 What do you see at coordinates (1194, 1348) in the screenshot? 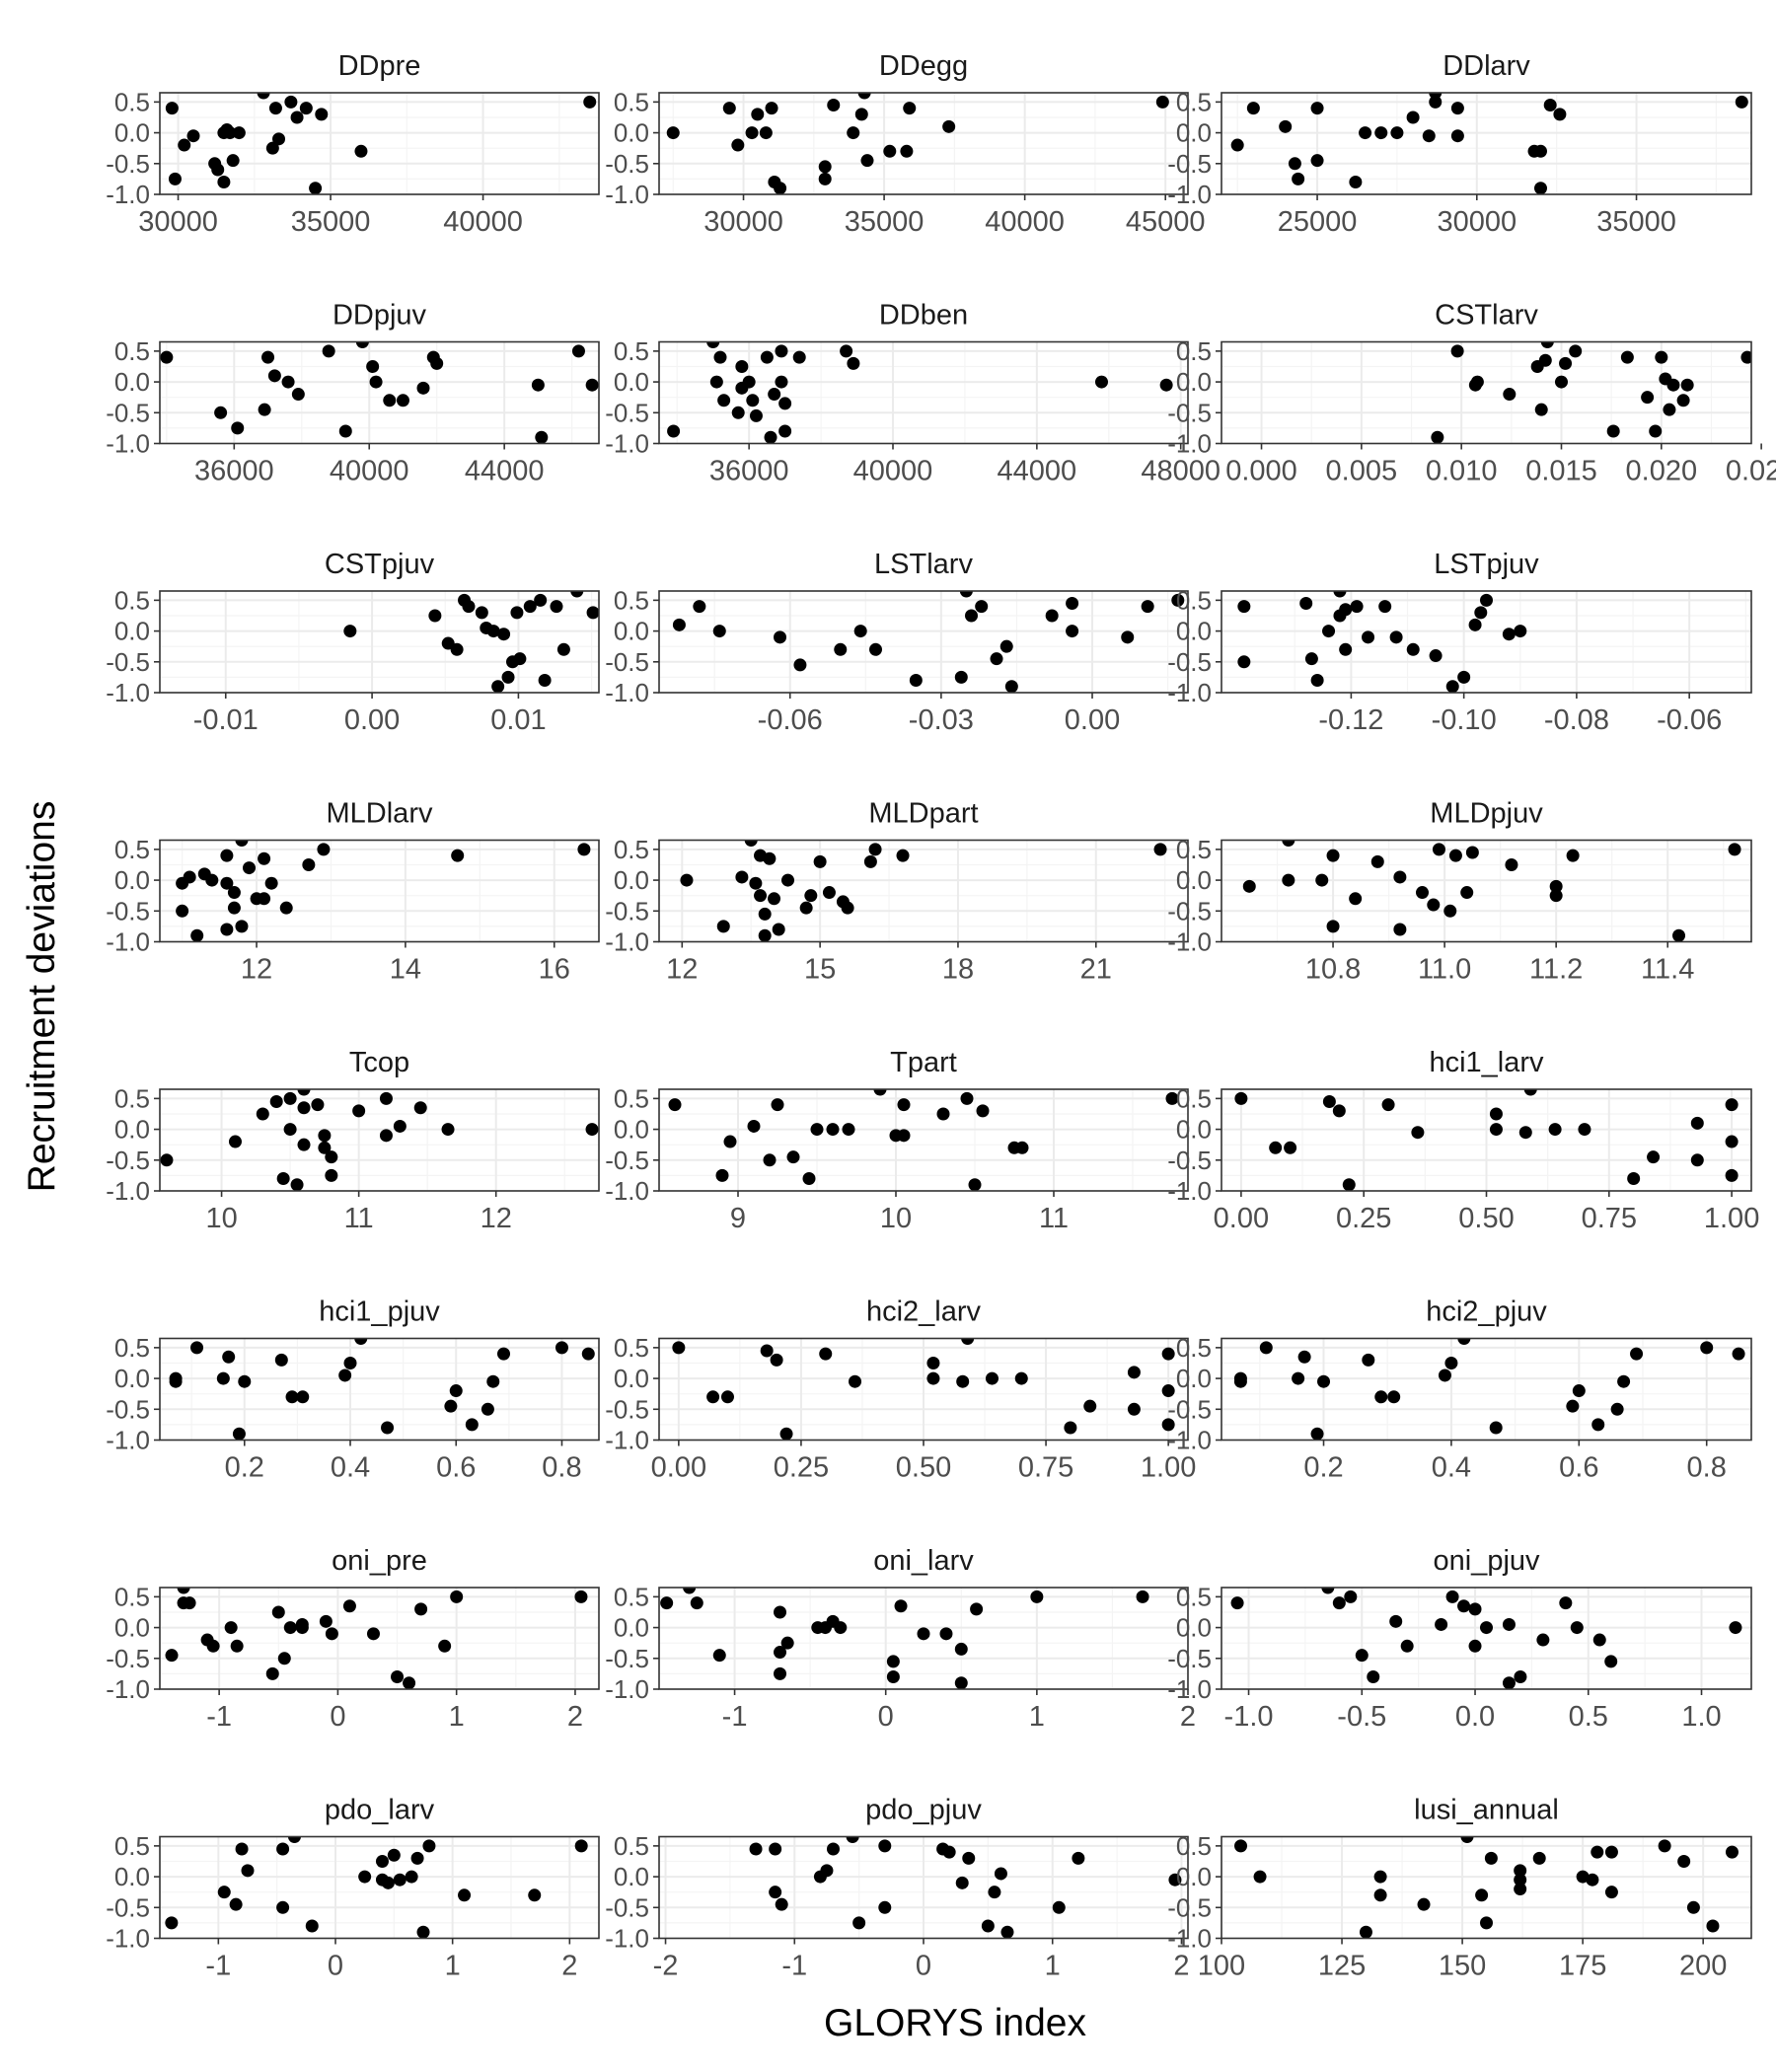
I see `y-tick-label: 0.5` at bounding box center [1194, 1348].